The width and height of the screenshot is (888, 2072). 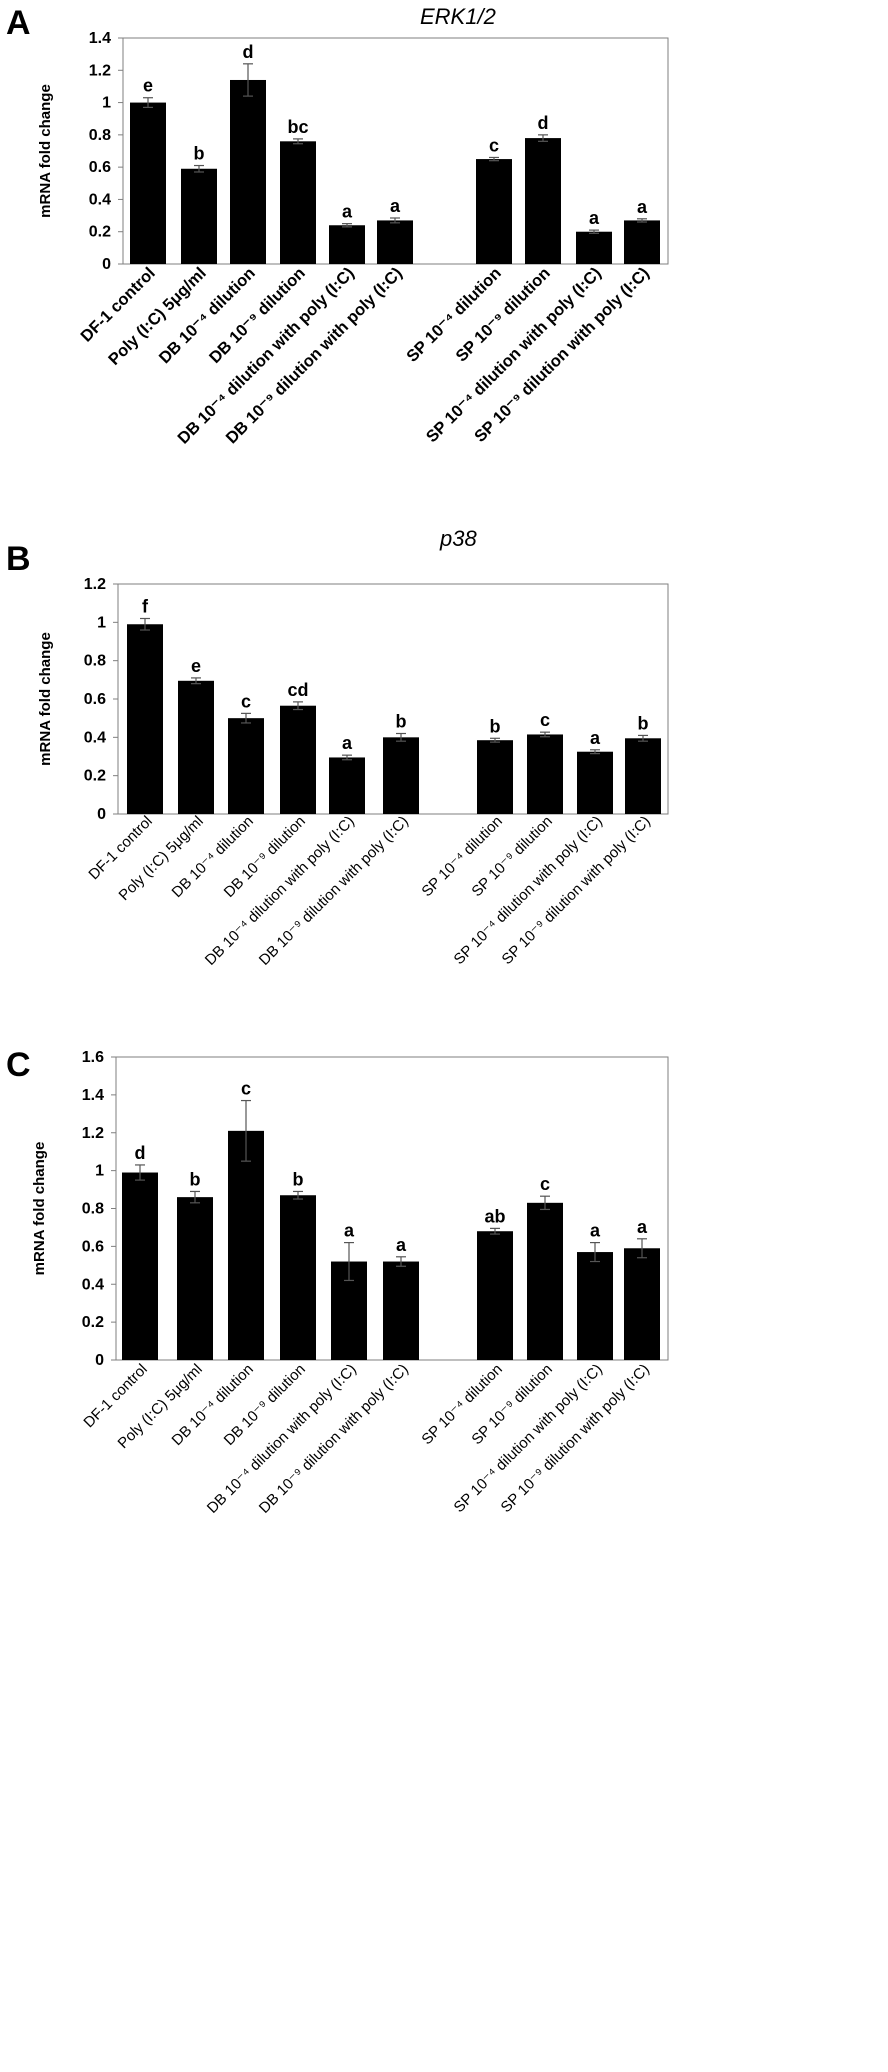 What do you see at coordinates (18, 1065) in the screenshot?
I see `panel-letter-c: C` at bounding box center [18, 1065].